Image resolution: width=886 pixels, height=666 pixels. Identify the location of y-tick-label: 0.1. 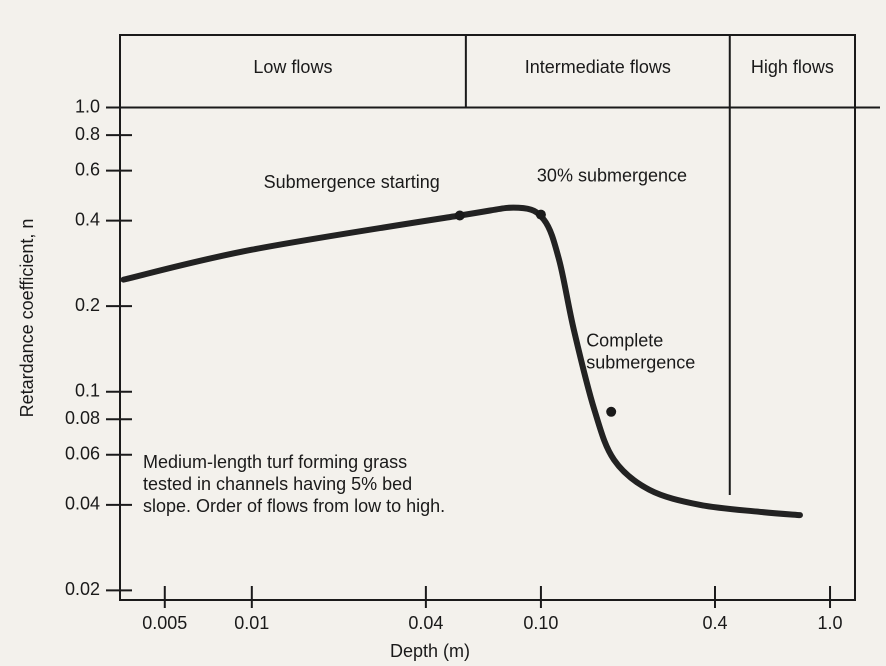
(87, 390).